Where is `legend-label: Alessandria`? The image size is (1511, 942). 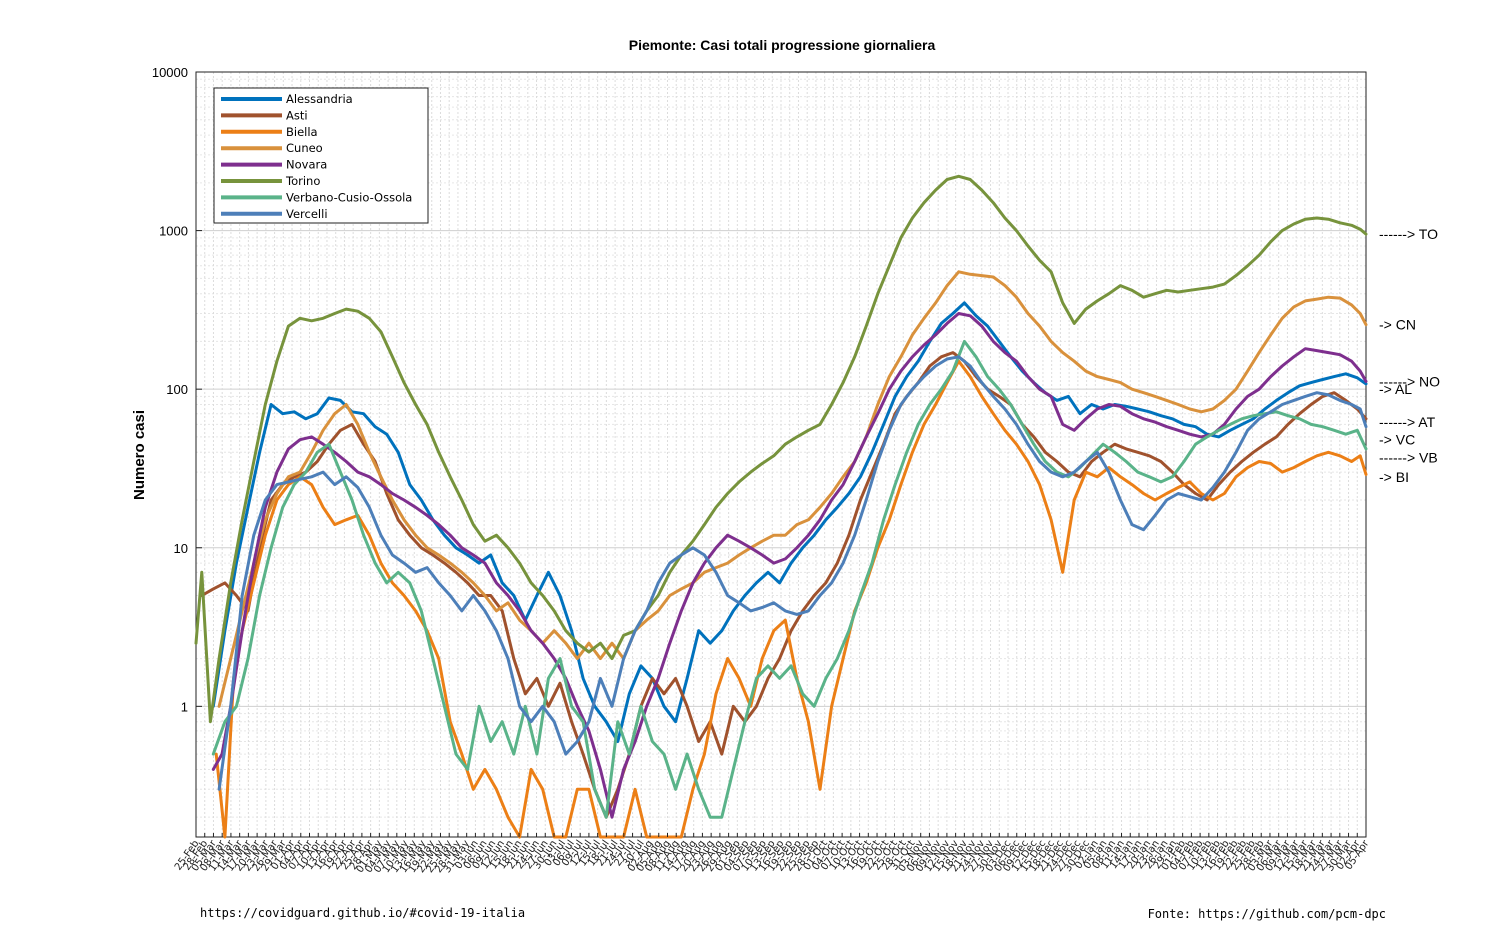 legend-label: Alessandria is located at coordinates (319, 99).